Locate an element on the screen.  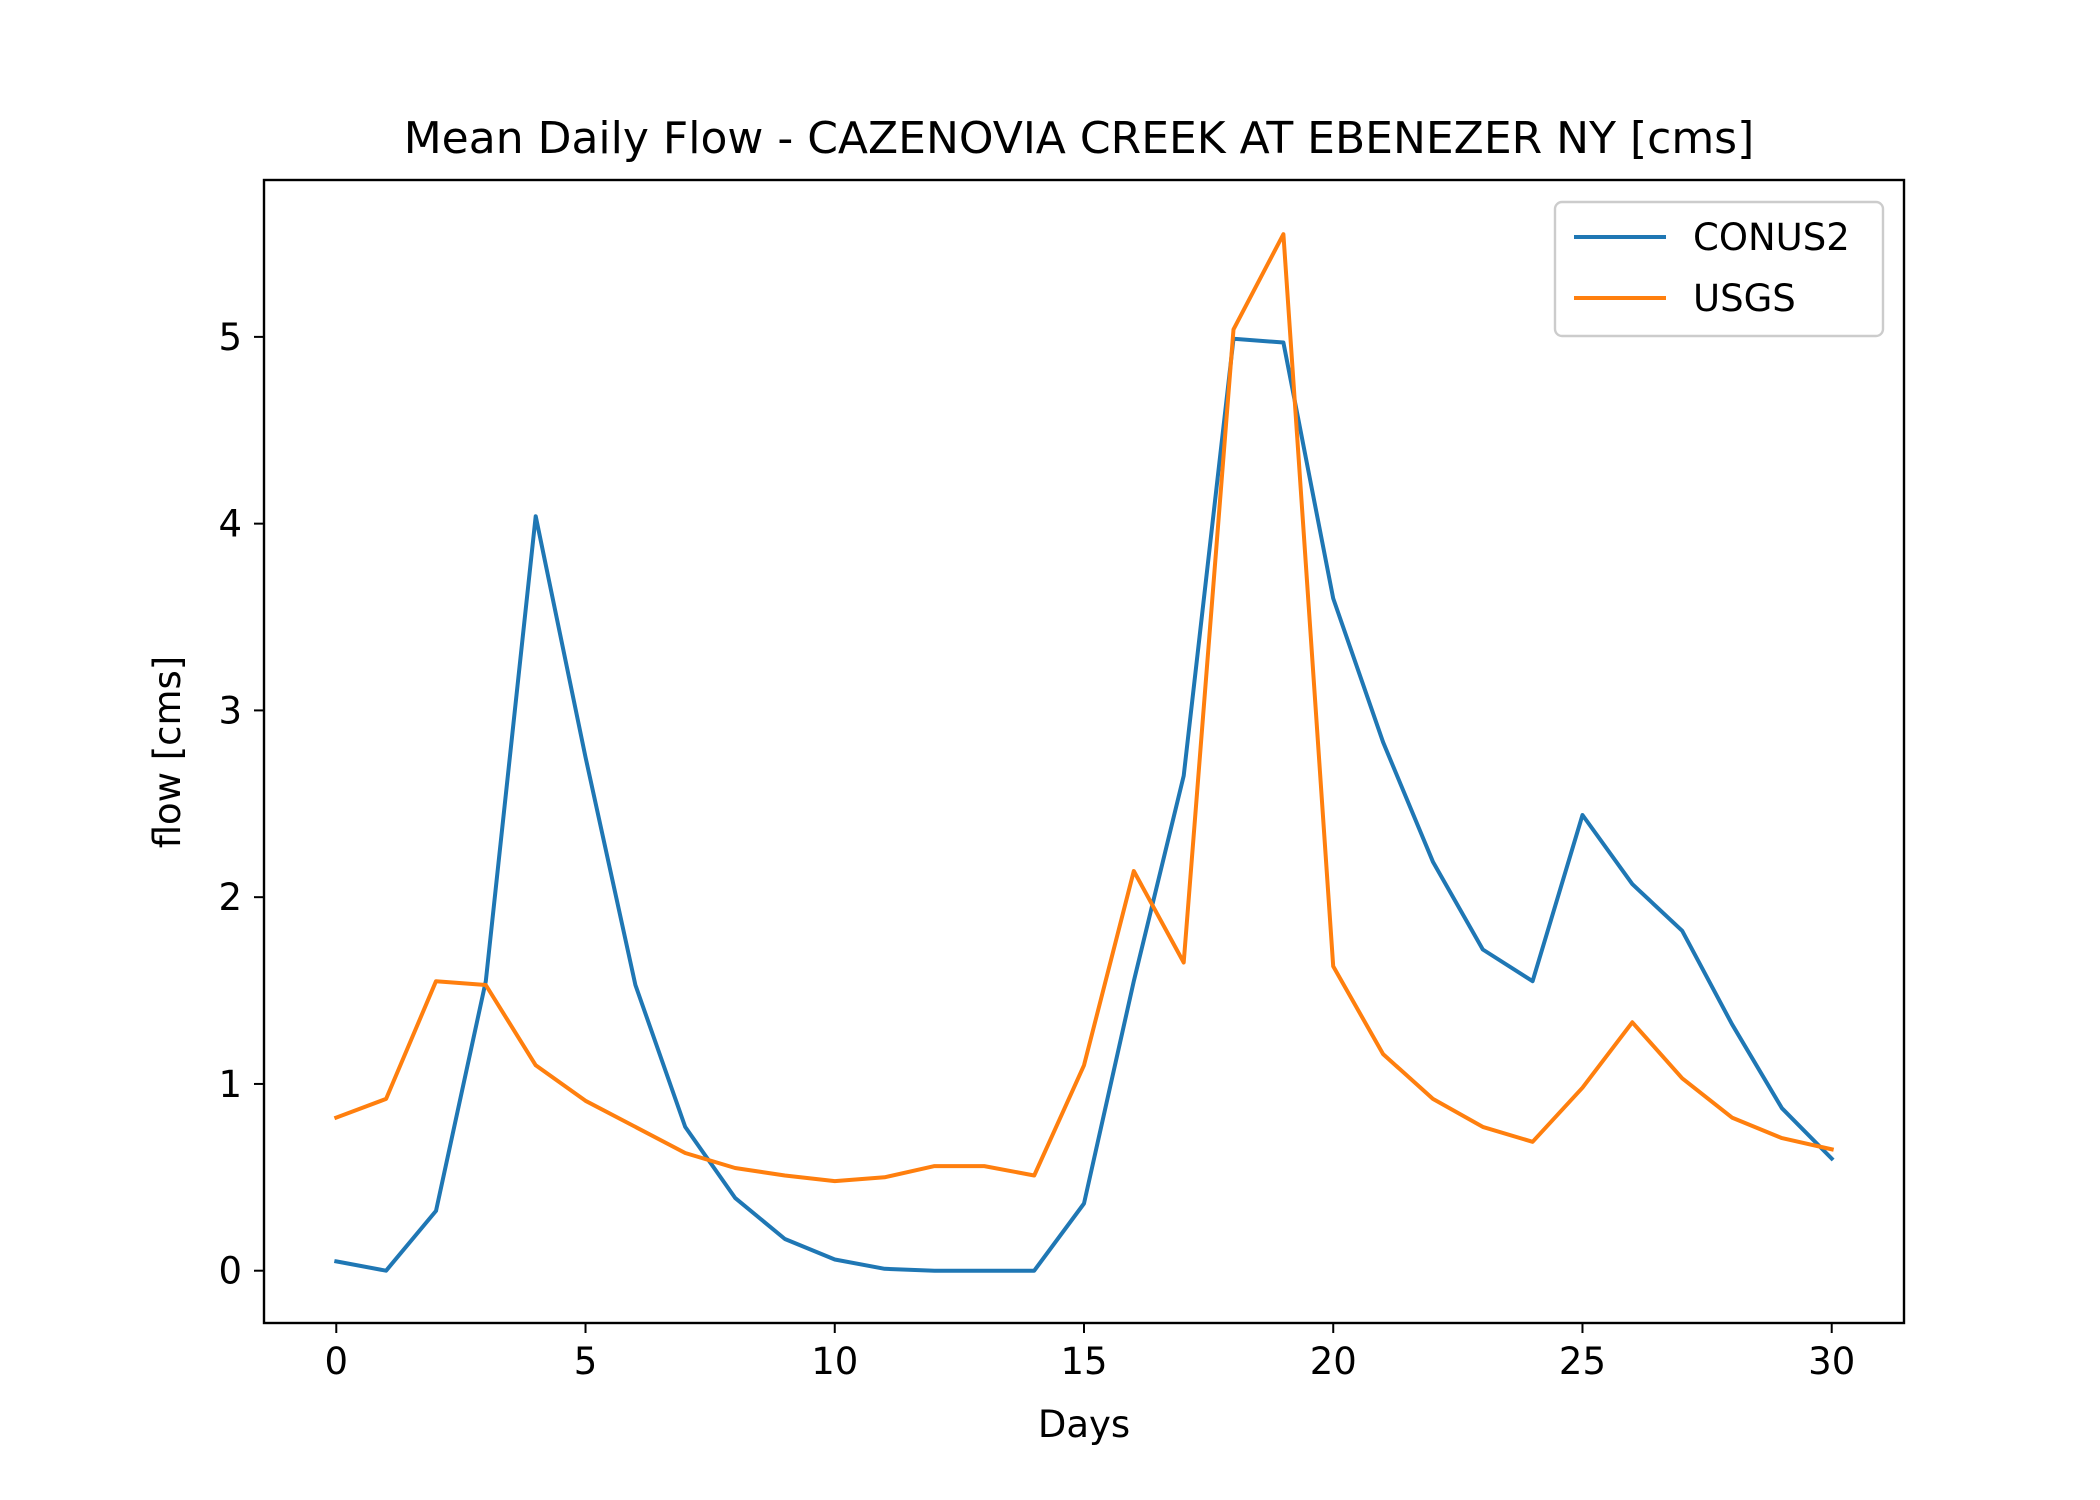
x-tick-label-2: 10 is located at coordinates (834, 1361).